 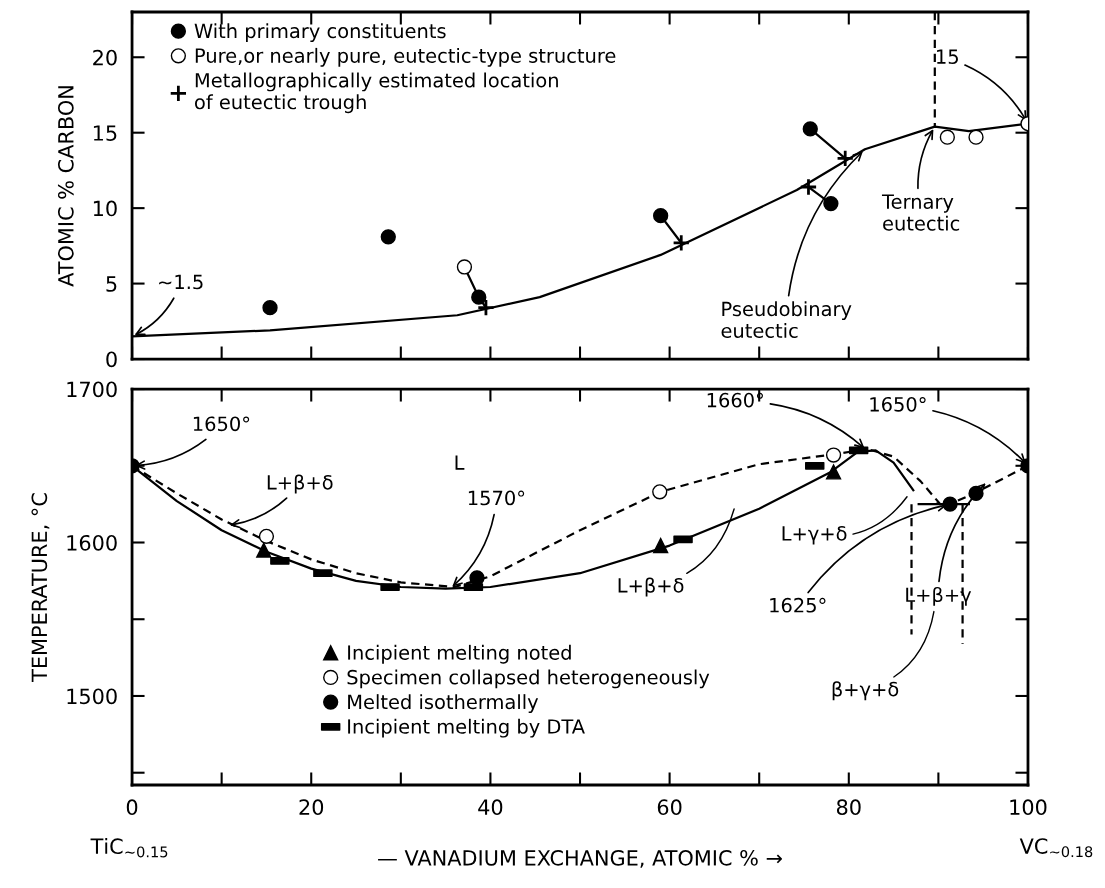 I want to click on legend-label: With primary constituents, so click(x=320, y=33).